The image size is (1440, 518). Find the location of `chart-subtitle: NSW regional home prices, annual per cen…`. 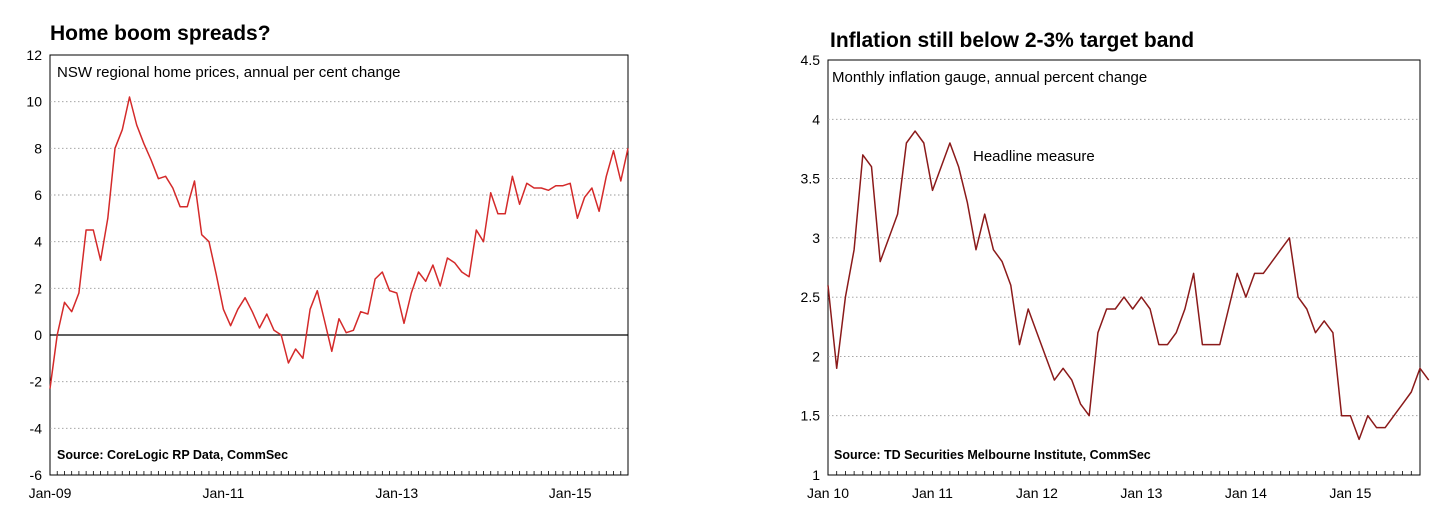

chart-subtitle: NSW regional home prices, annual per cen… is located at coordinates (229, 72).